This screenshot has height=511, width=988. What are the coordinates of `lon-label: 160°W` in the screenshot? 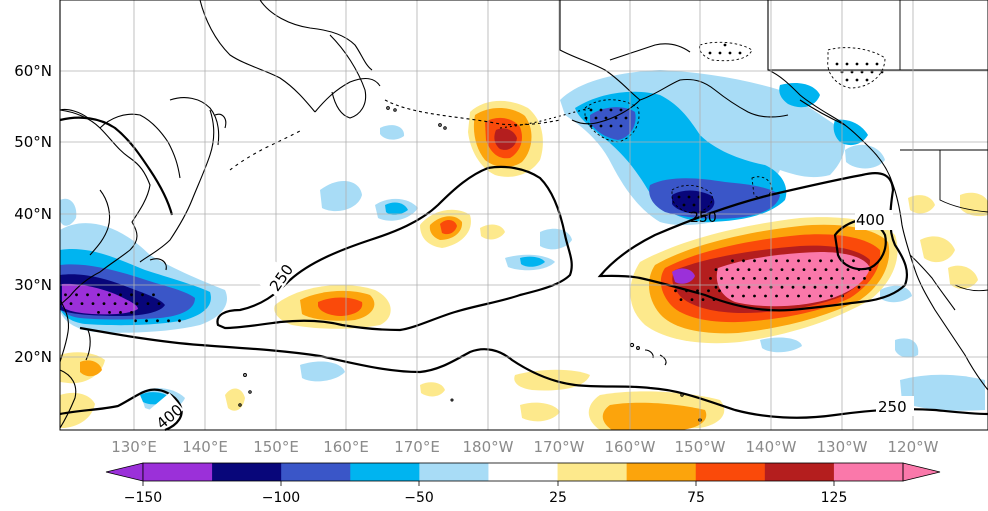 It's located at (630, 447).